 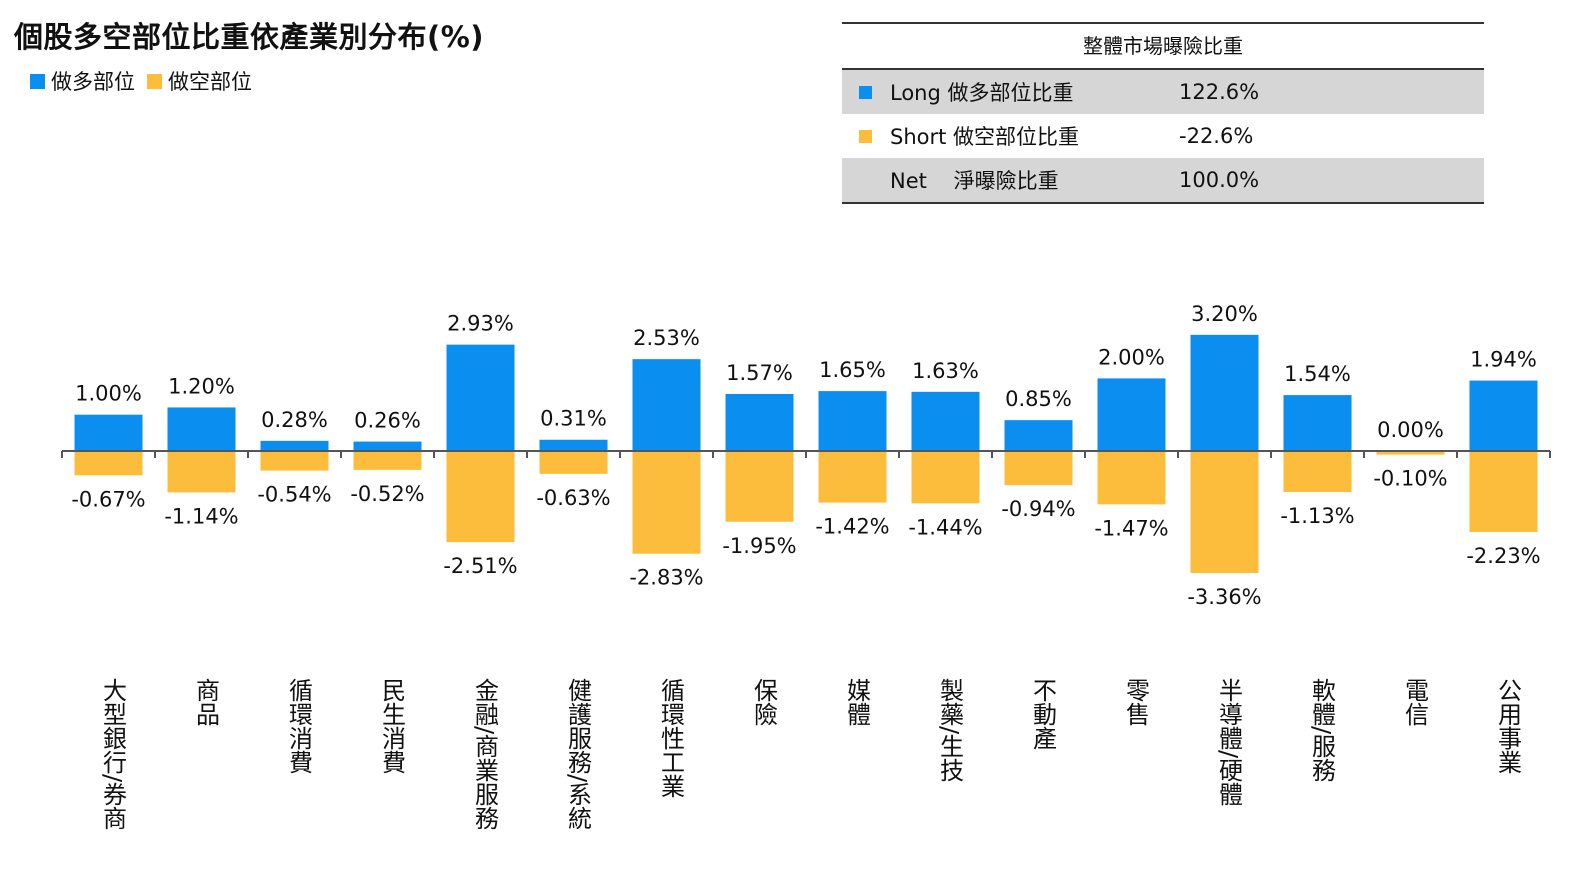 I want to click on chart-title: 個股多空部位比重依產業別分布(%), so click(x=249, y=37).